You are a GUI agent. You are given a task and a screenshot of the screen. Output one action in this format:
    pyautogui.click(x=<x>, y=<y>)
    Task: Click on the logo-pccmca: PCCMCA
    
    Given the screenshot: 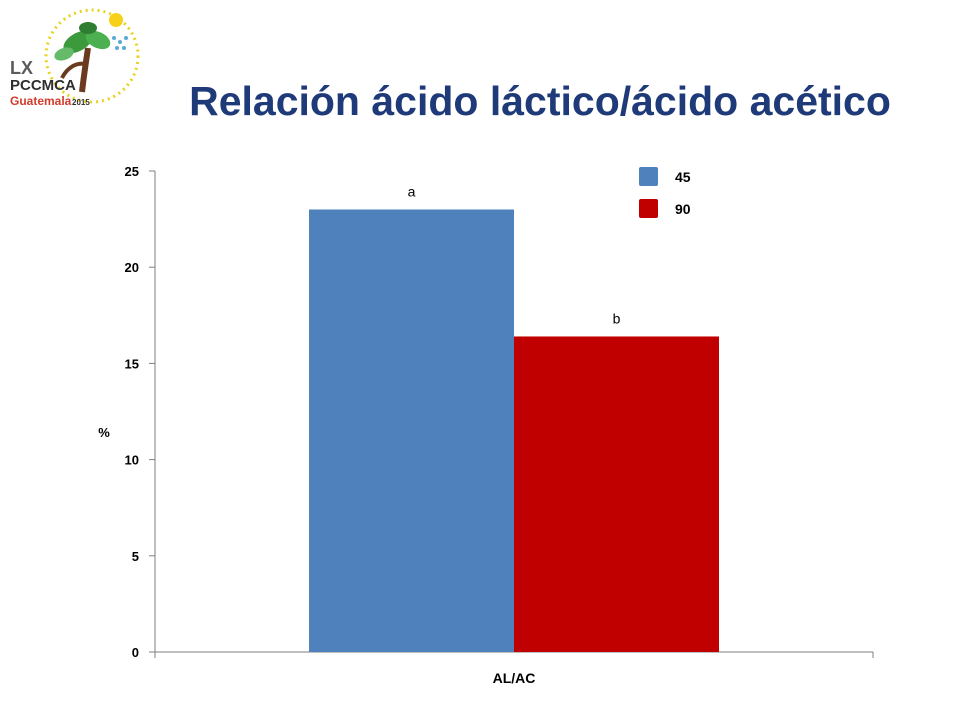 What is the action you would take?
    pyautogui.click(x=43, y=85)
    